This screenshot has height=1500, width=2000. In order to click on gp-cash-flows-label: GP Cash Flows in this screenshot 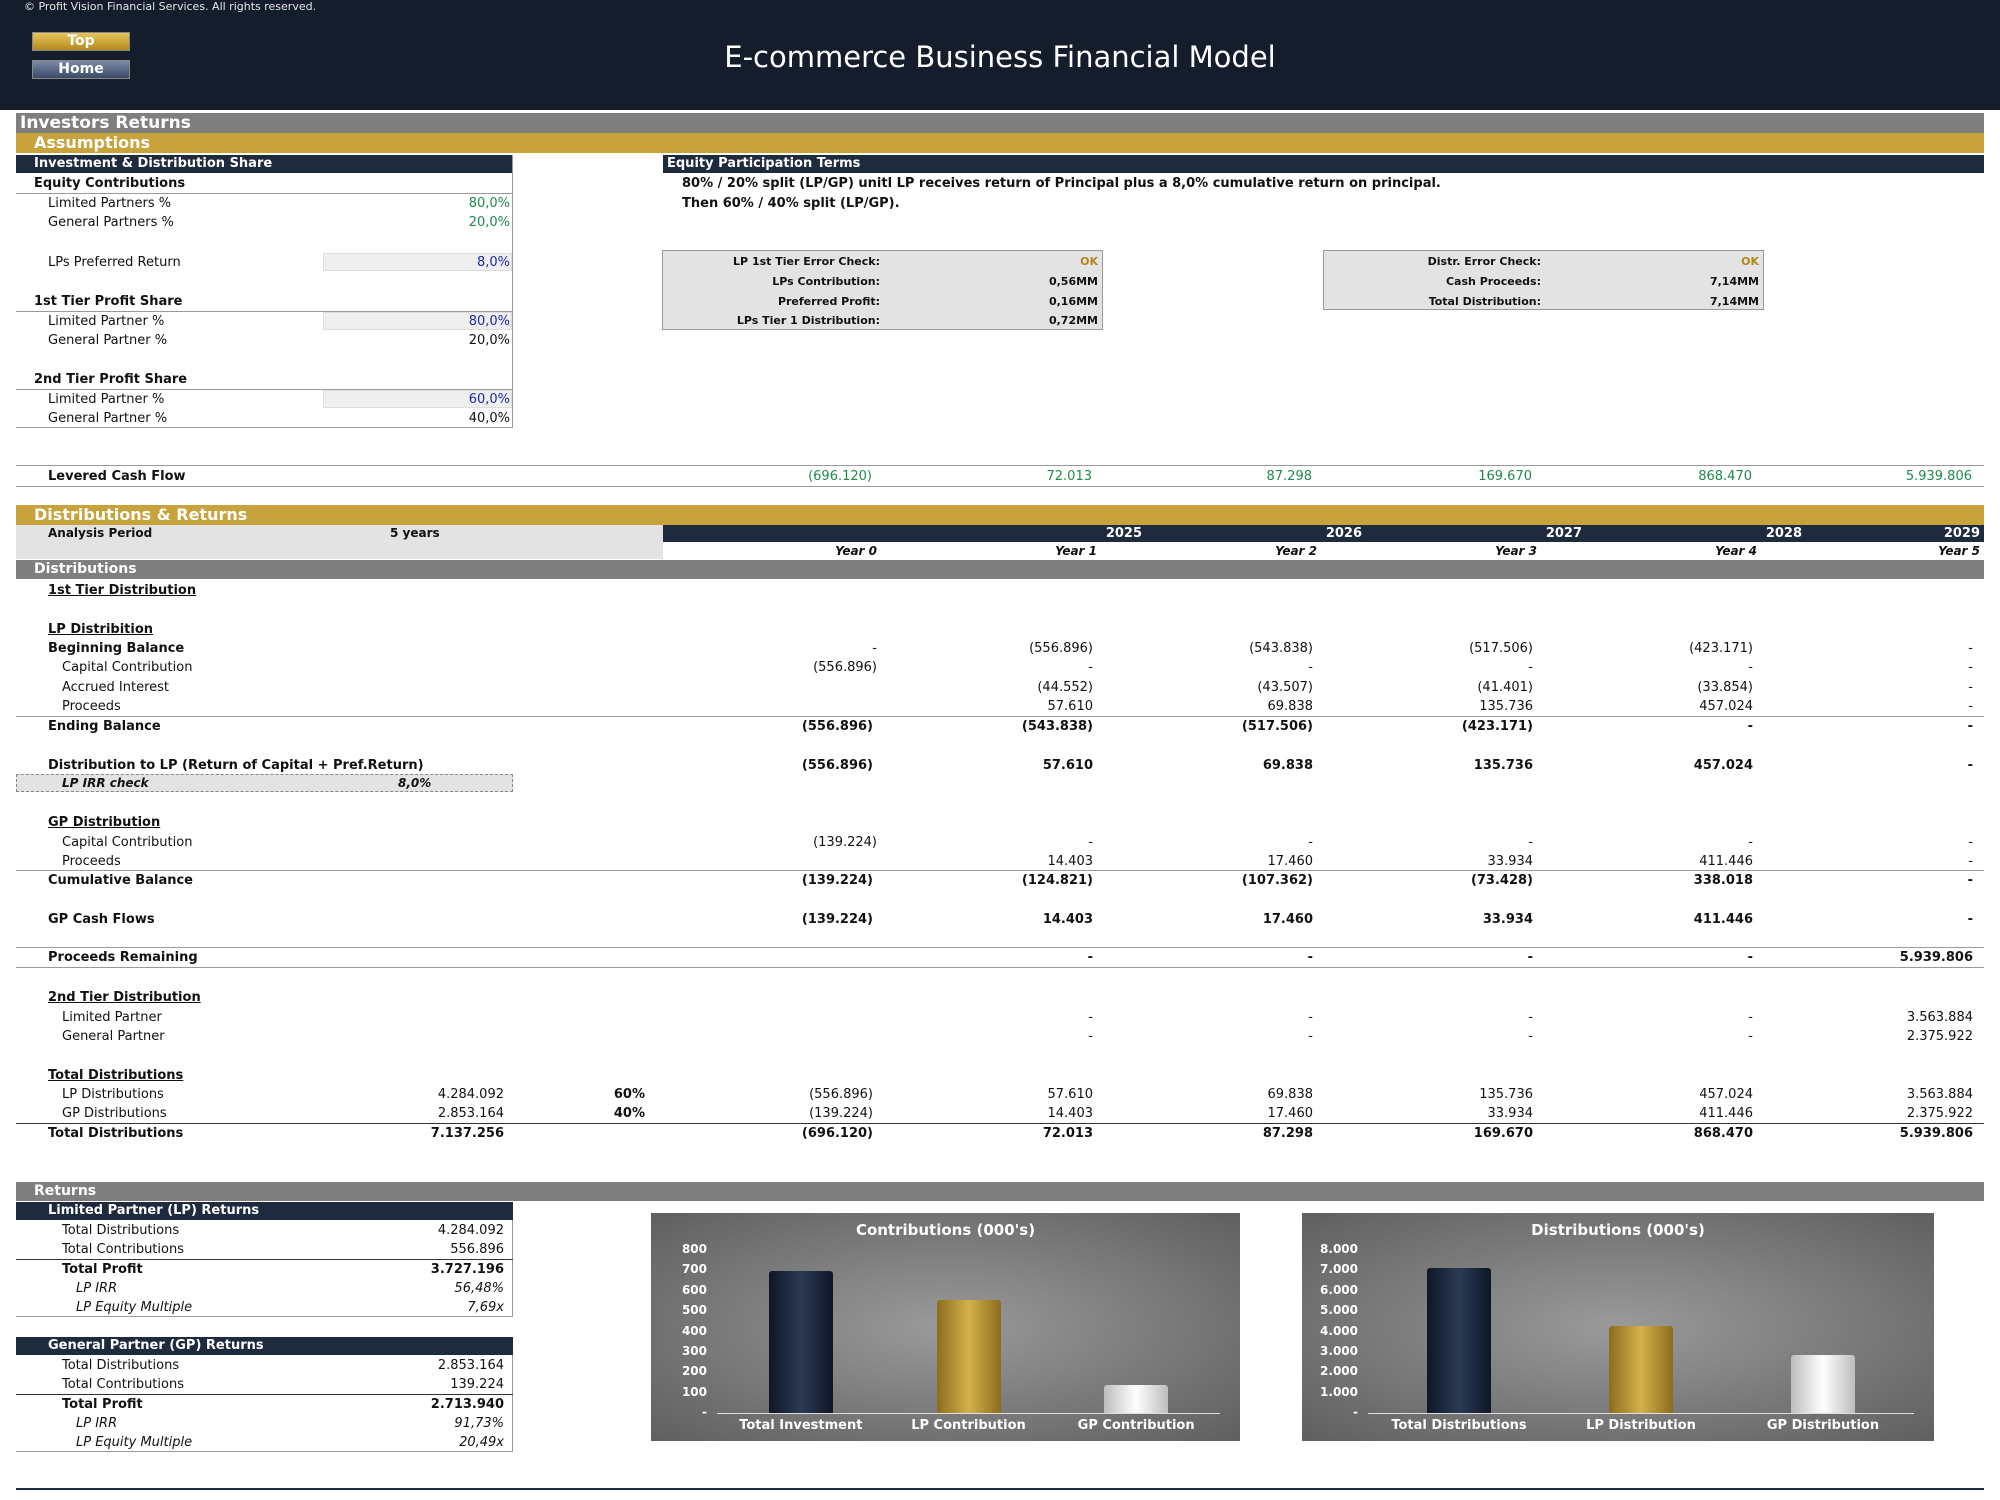, I will do `click(101, 919)`.